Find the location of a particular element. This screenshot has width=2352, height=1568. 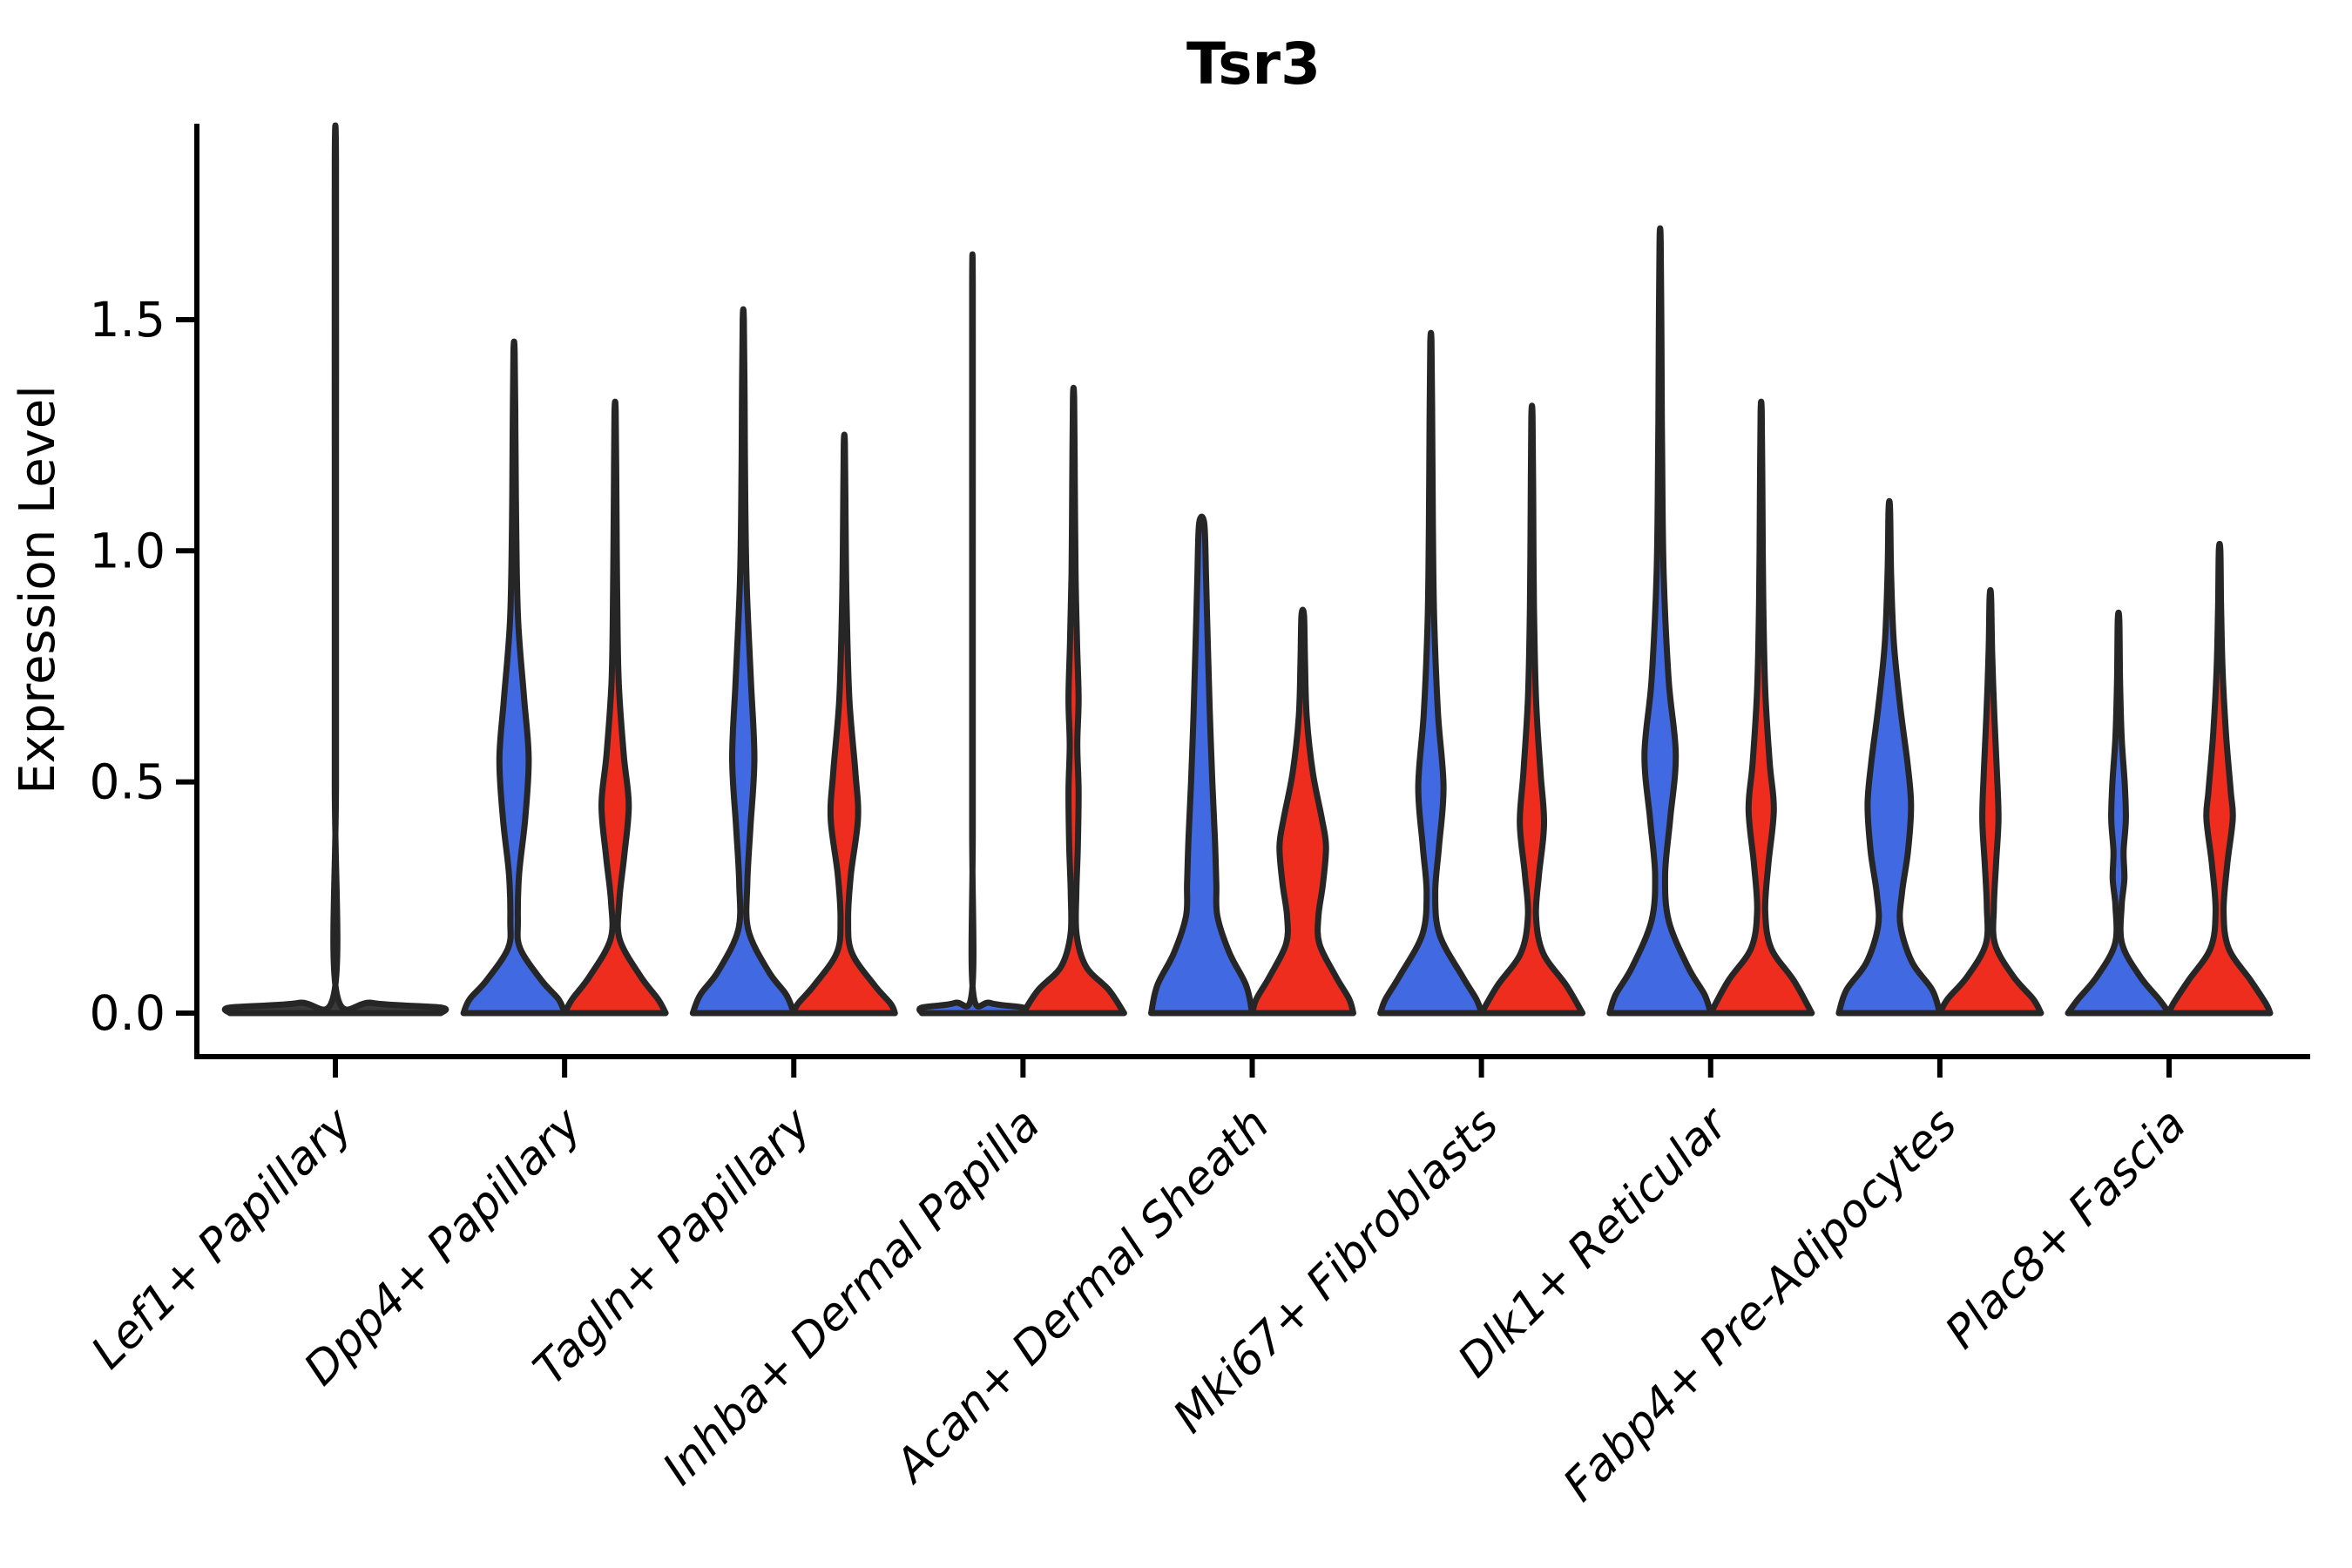

y-tick-label: 1.0 is located at coordinates (128, 550).